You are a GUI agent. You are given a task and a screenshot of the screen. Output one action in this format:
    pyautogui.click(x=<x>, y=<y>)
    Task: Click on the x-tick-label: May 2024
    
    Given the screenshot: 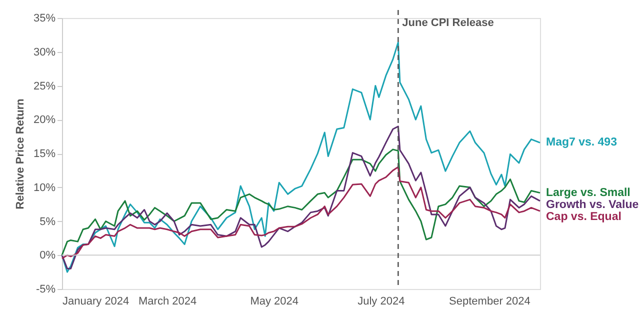 What is the action you would take?
    pyautogui.click(x=274, y=302)
    